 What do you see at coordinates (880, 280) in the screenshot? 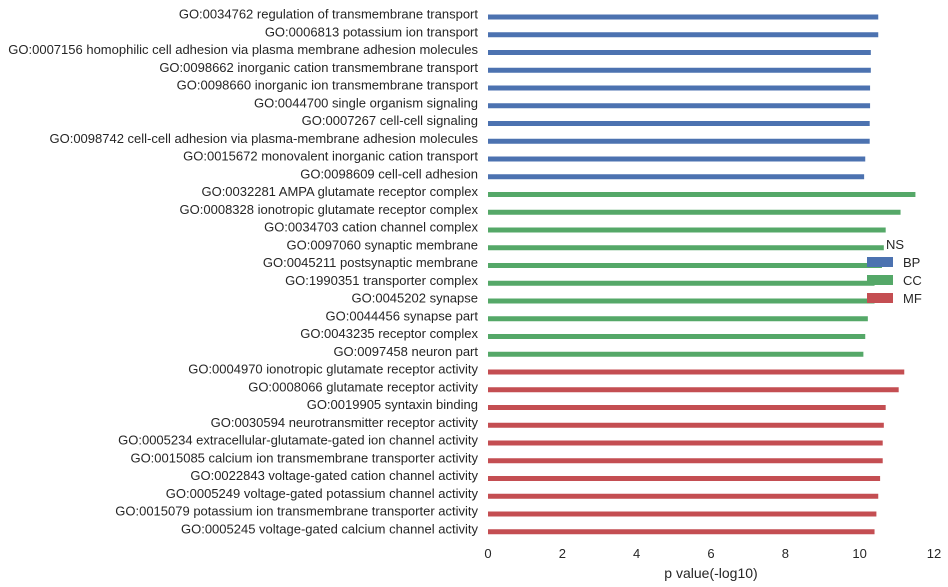
I see `legend-swatch-cc` at bounding box center [880, 280].